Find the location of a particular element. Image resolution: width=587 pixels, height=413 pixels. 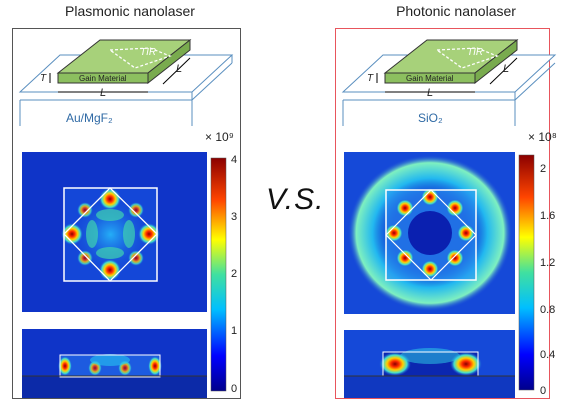

right-tick-1-2: 1.2 is located at coordinates (547, 263).